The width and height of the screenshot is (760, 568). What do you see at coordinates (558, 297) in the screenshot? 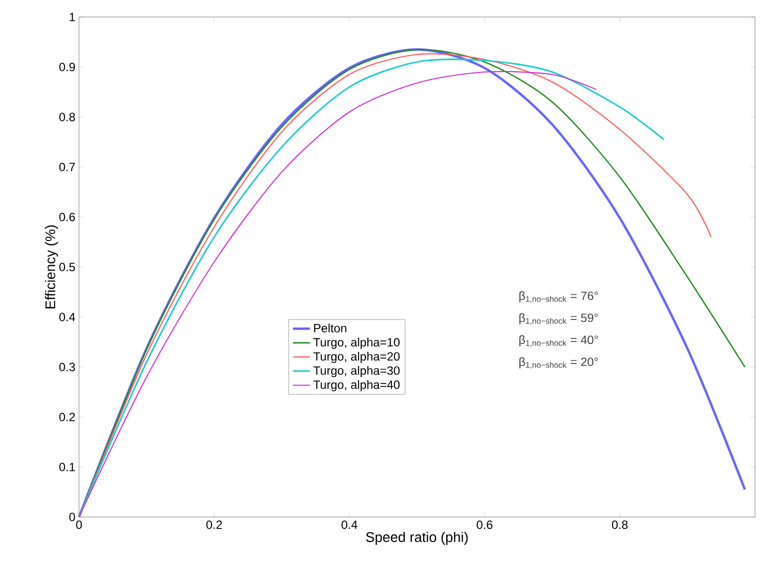
I see `annotation: β$_{1,no−shock}$ = 76°` at bounding box center [558, 297].